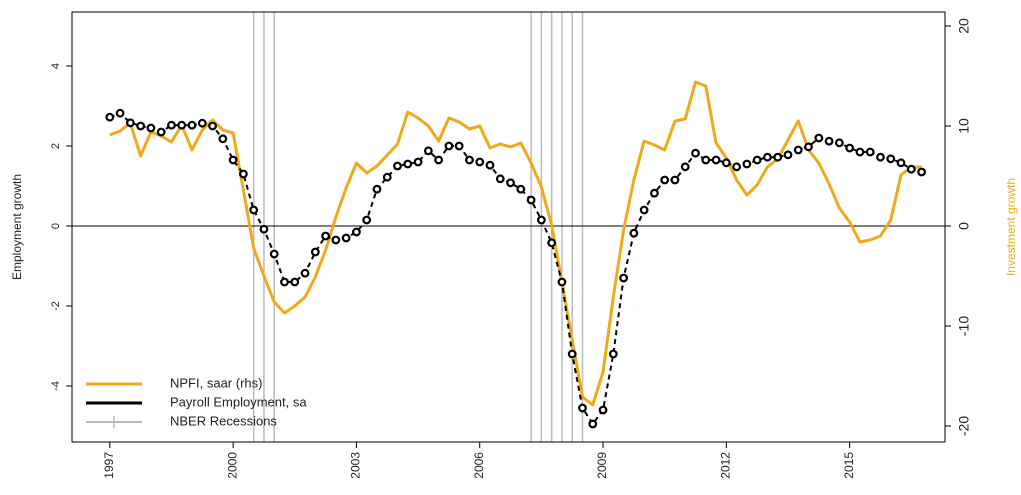 This screenshot has width=1021, height=495. I want to click on y-tick-label: 2, so click(56, 146).